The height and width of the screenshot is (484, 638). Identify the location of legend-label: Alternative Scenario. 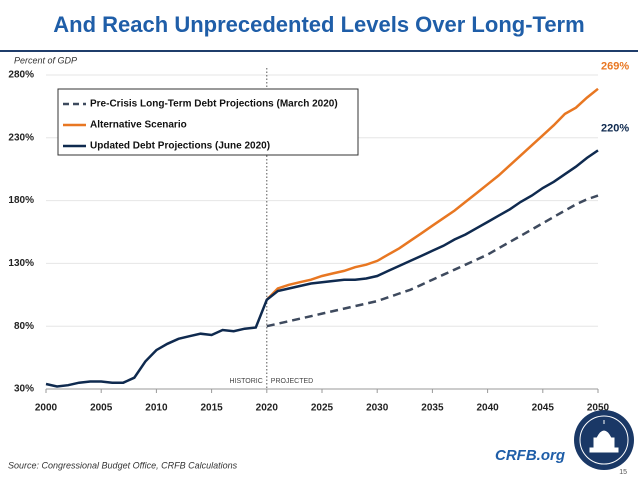
(138, 125).